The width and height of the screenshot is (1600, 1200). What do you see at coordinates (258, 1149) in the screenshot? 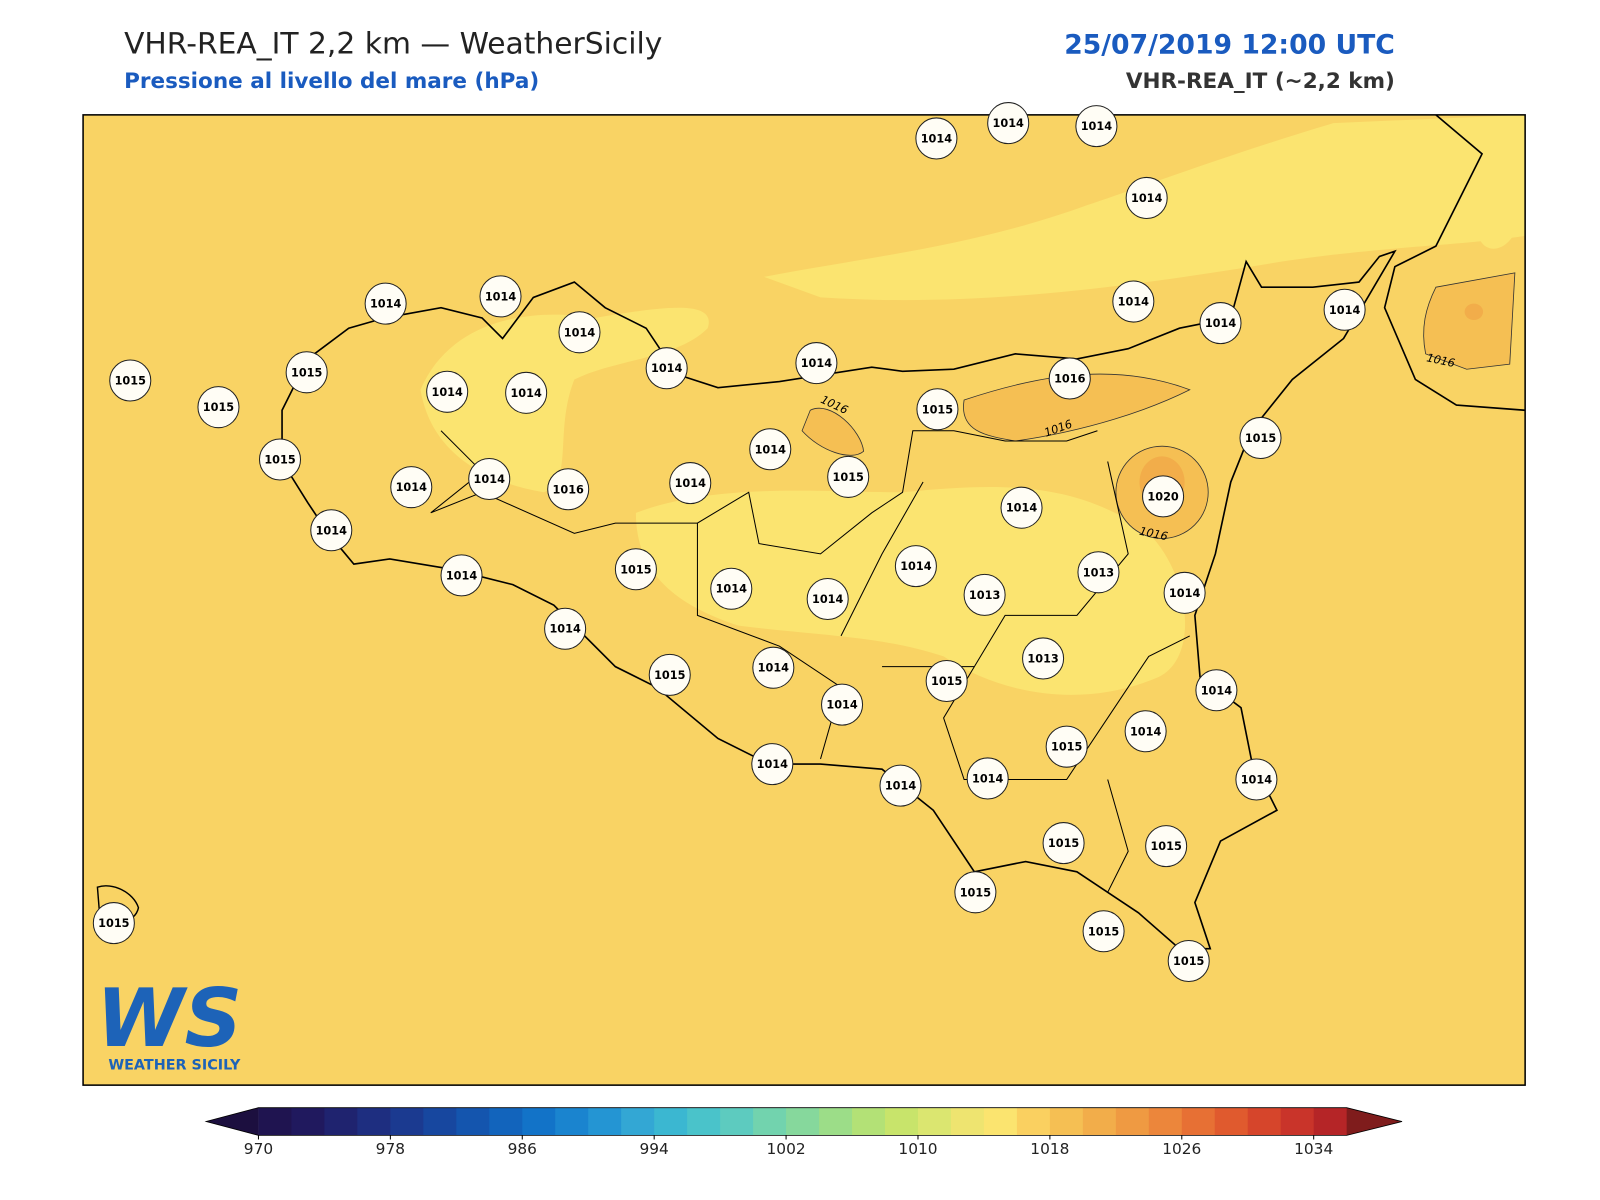
I see `colorbar-tick-label: 970` at bounding box center [258, 1149].